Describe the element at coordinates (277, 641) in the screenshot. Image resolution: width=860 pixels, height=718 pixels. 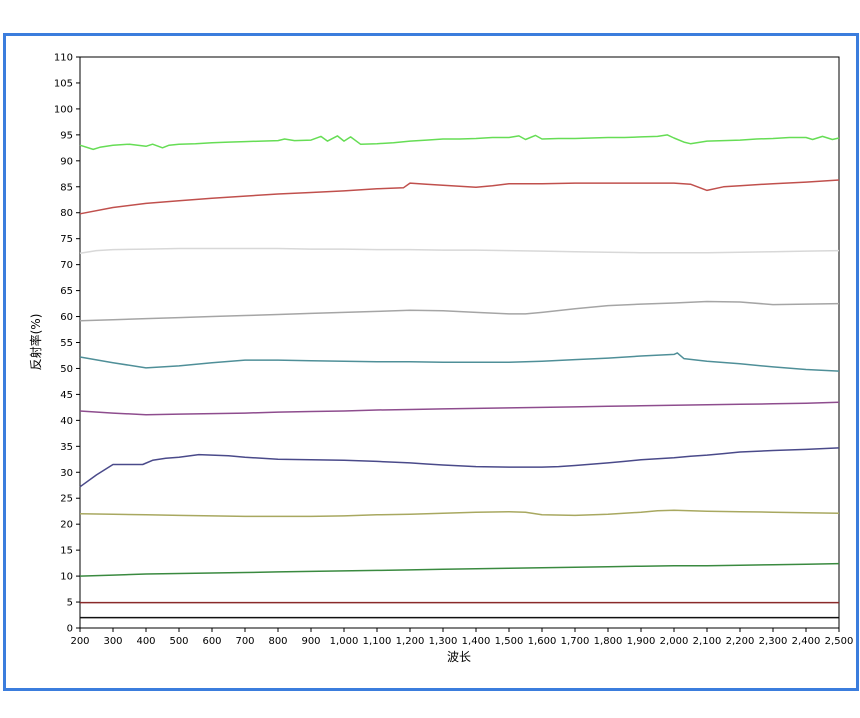
I see `x-tick-label: 800` at that location.